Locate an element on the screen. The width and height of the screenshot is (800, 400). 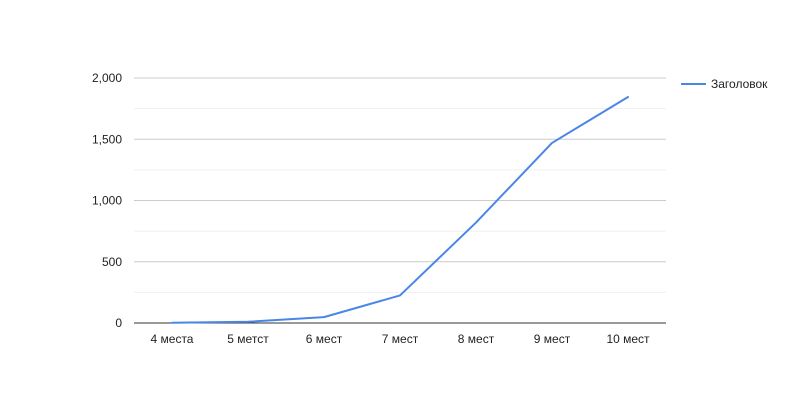
x-tick-label: 4 места is located at coordinates (172, 339).